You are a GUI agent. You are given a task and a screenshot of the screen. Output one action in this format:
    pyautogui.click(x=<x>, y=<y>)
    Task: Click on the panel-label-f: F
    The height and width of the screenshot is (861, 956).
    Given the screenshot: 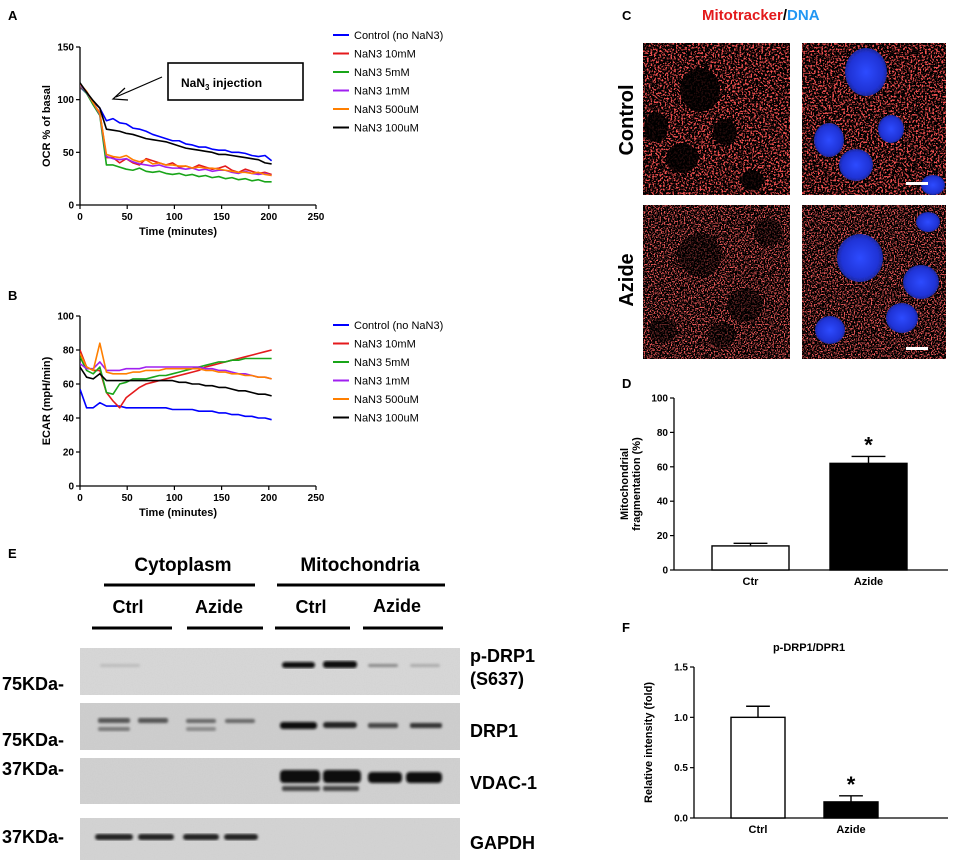 What is the action you would take?
    pyautogui.click(x=626, y=627)
    